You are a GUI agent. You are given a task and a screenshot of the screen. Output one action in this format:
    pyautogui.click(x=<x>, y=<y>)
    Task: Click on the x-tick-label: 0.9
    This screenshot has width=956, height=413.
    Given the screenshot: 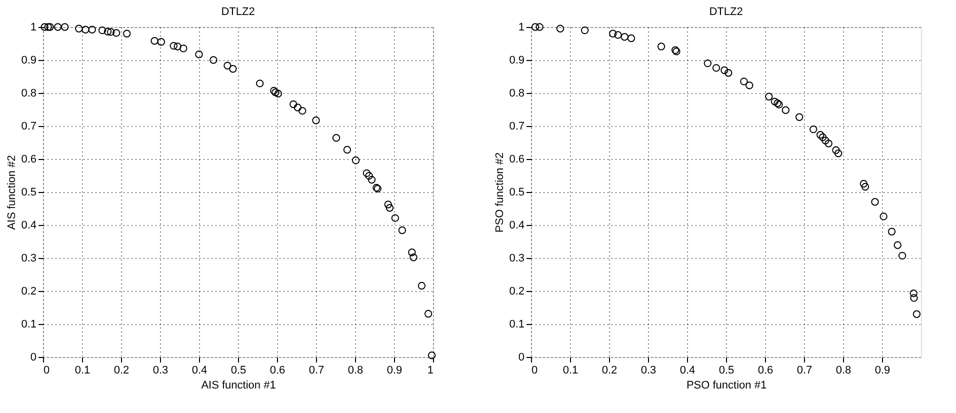 What is the action you would take?
    pyautogui.click(x=394, y=370)
    